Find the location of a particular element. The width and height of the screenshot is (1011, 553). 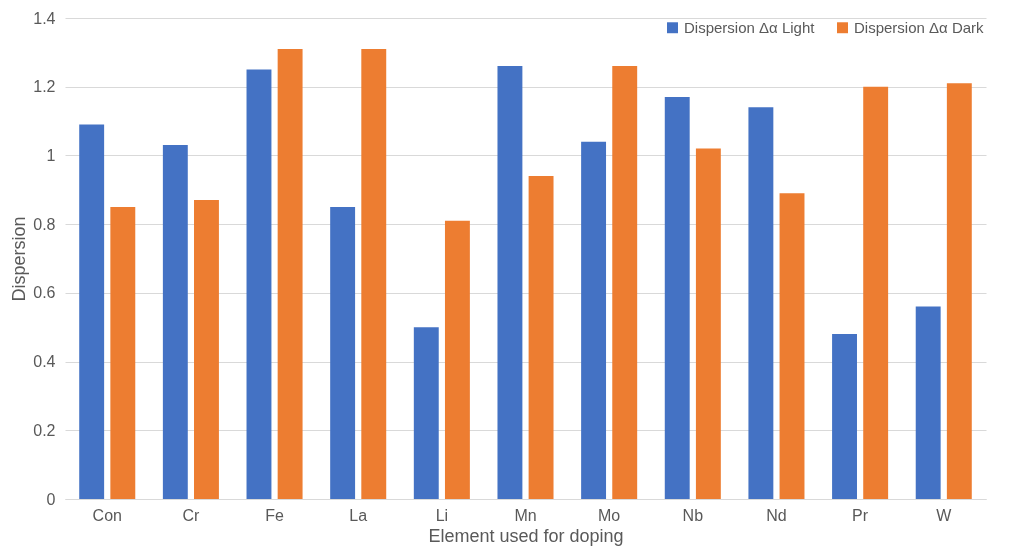

x-tick-label: Nd is located at coordinates (776, 515).